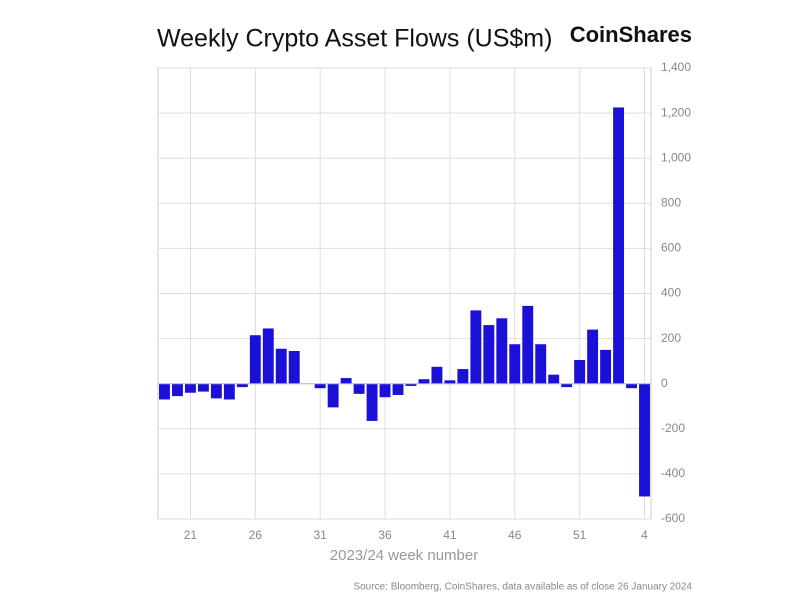  Describe the element at coordinates (320, 535) in the screenshot. I see `x-tick-label: 31` at that location.